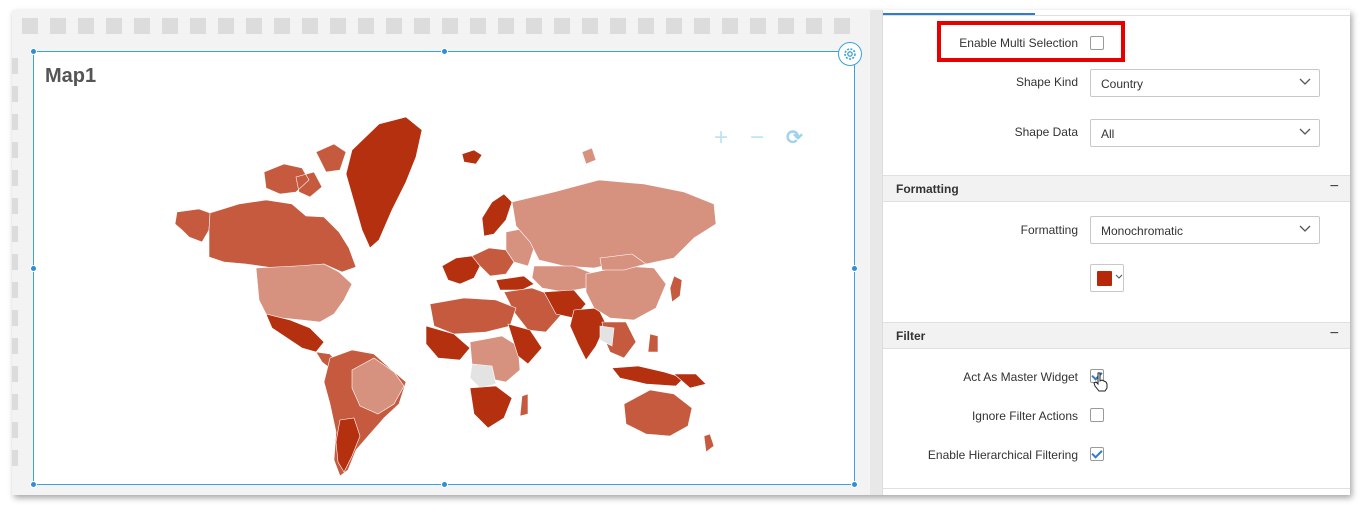 The image size is (1369, 514). What do you see at coordinates (524, 405) in the screenshot?
I see `map-shape-madagascar` at bounding box center [524, 405].